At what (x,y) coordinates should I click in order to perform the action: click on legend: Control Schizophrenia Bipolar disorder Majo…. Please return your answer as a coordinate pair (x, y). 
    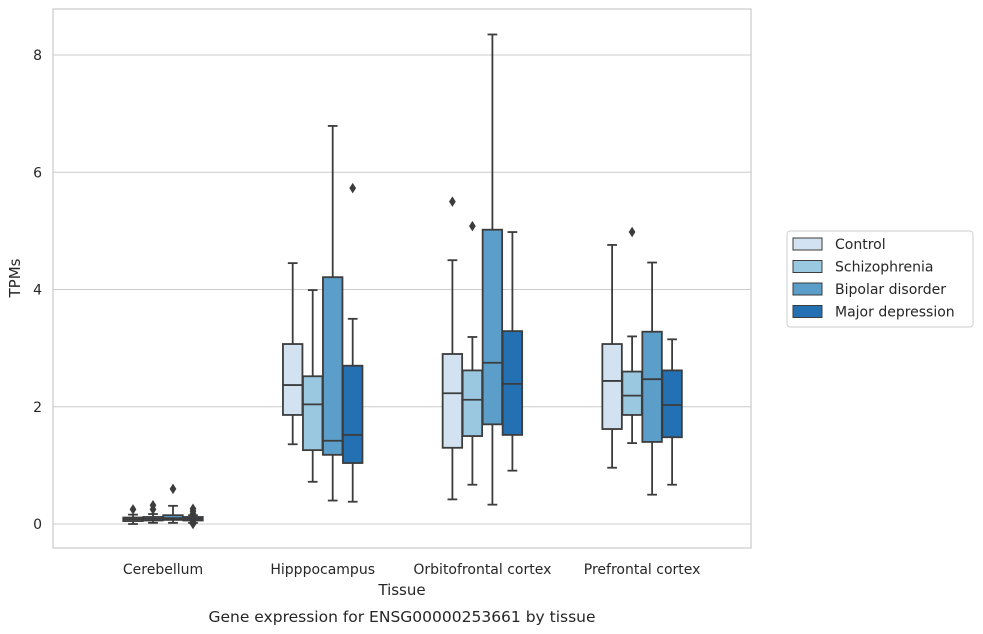
    Looking at the image, I should click on (880, 279).